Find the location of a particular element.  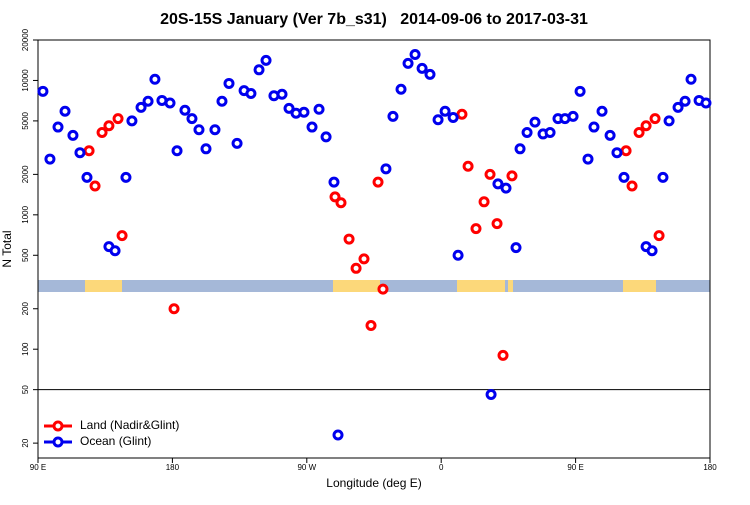

y-tick-label: 20 is located at coordinates (25, 442).